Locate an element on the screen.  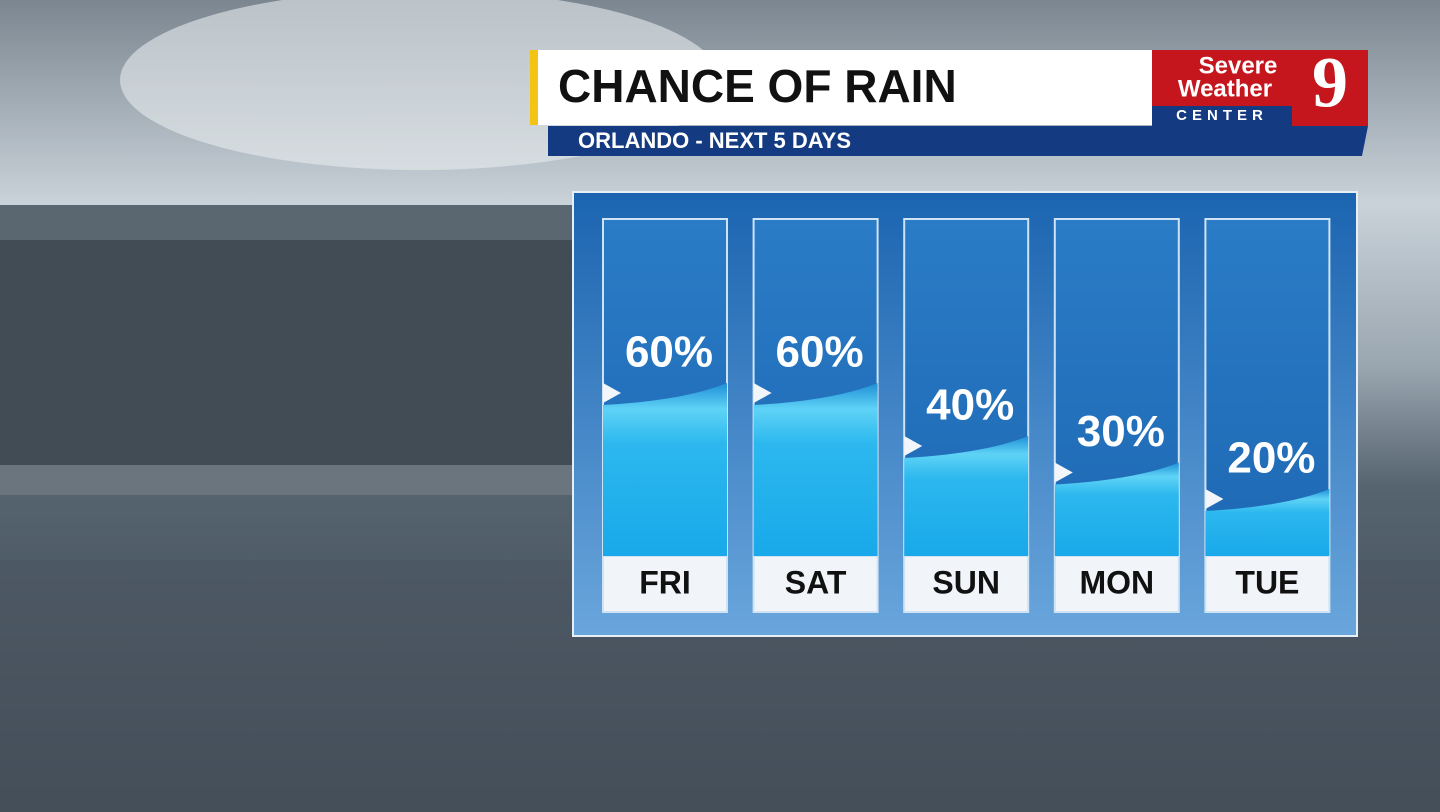
x-tick-label: MON is located at coordinates (1116, 582).